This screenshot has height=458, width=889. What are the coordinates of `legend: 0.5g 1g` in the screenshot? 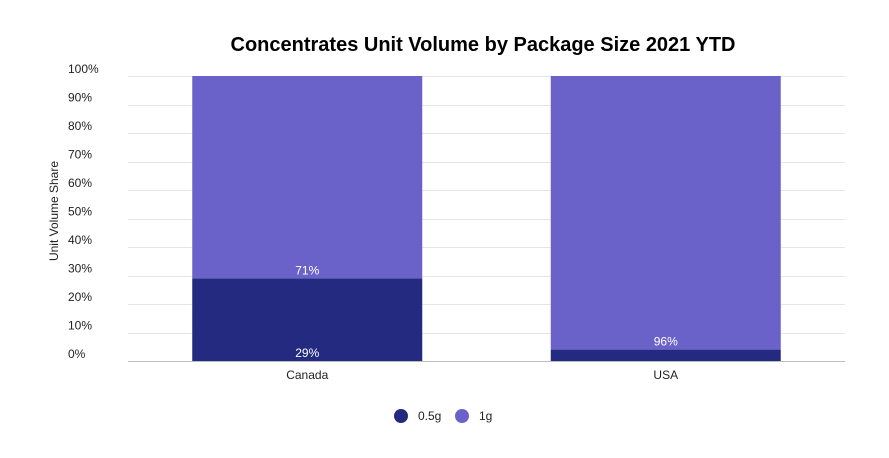 It's located at (443, 416).